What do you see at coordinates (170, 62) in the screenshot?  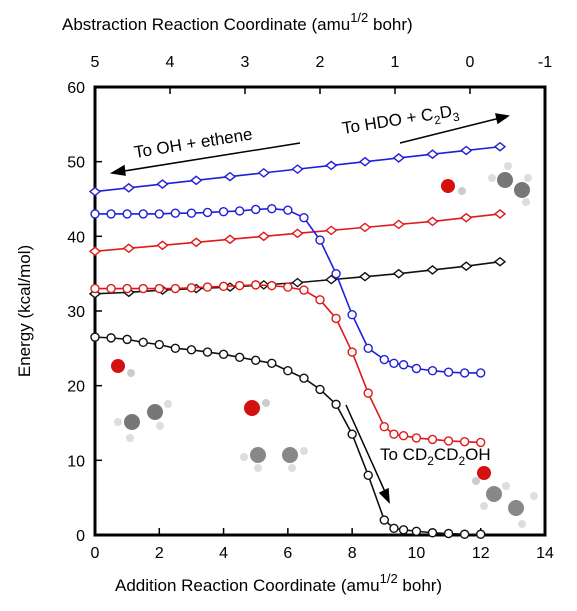 I see `x2-tick-label: 4` at bounding box center [170, 62].